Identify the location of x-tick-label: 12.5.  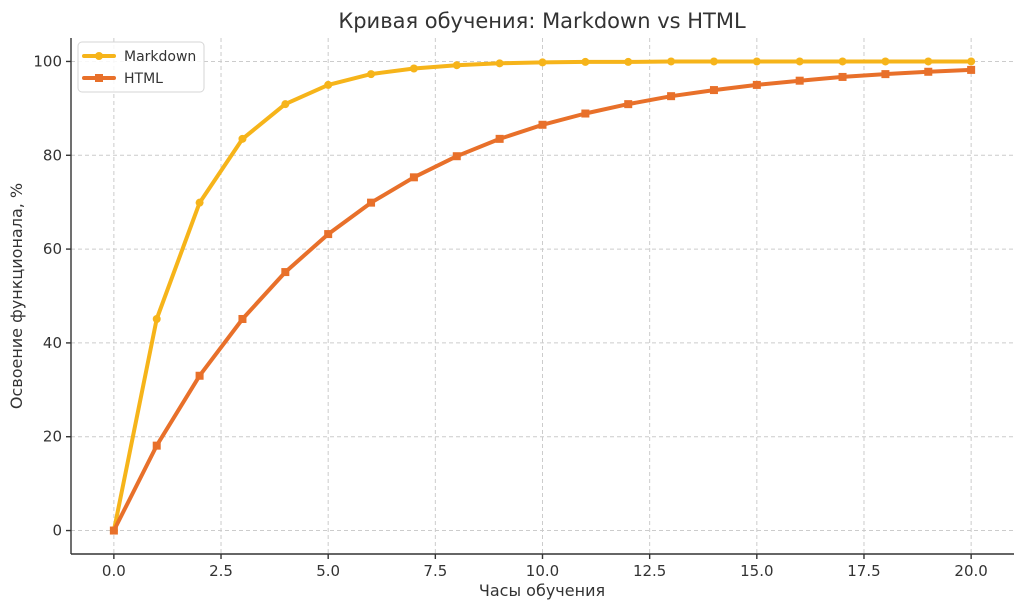
(649, 571).